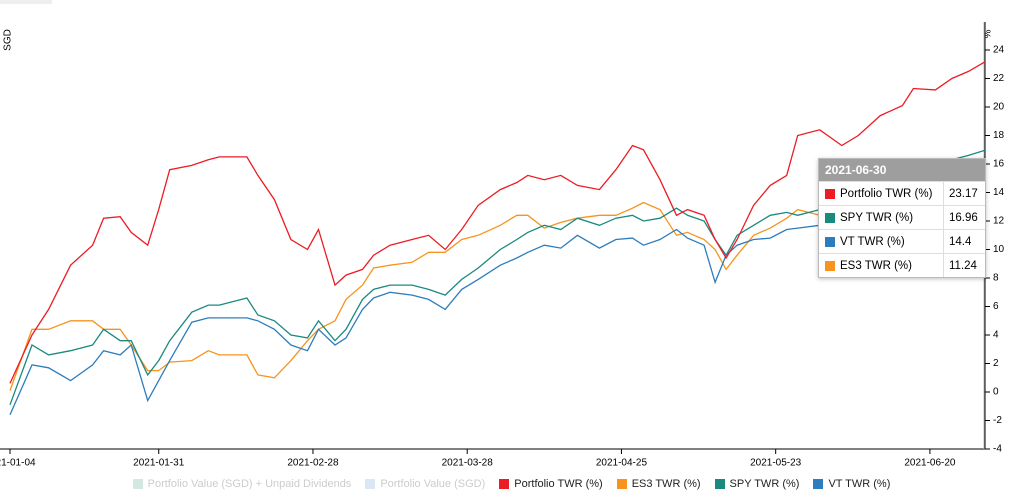 The height and width of the screenshot is (500, 1023). Describe the element at coordinates (963, 217) in the screenshot. I see `tooltip-value: 16.96` at that location.